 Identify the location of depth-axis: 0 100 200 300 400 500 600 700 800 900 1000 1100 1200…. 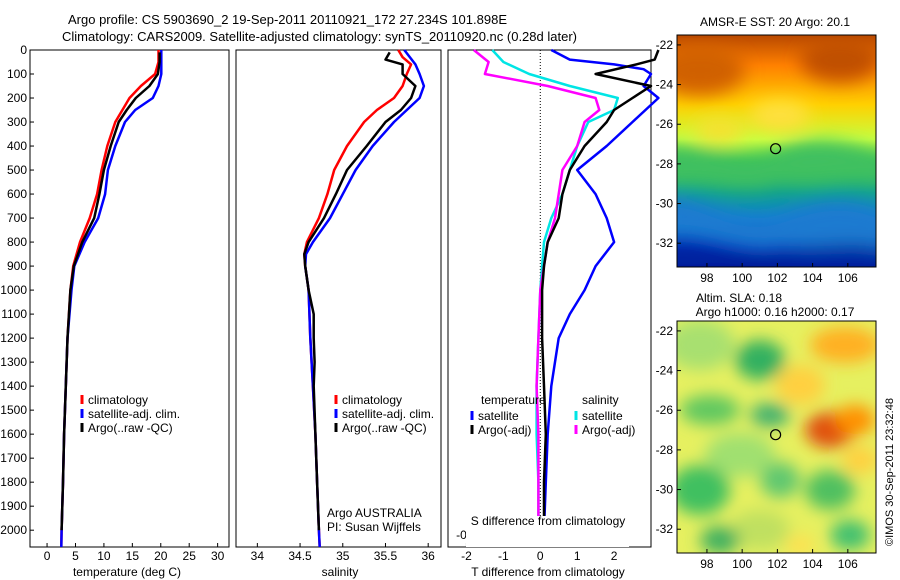
(17, 290).